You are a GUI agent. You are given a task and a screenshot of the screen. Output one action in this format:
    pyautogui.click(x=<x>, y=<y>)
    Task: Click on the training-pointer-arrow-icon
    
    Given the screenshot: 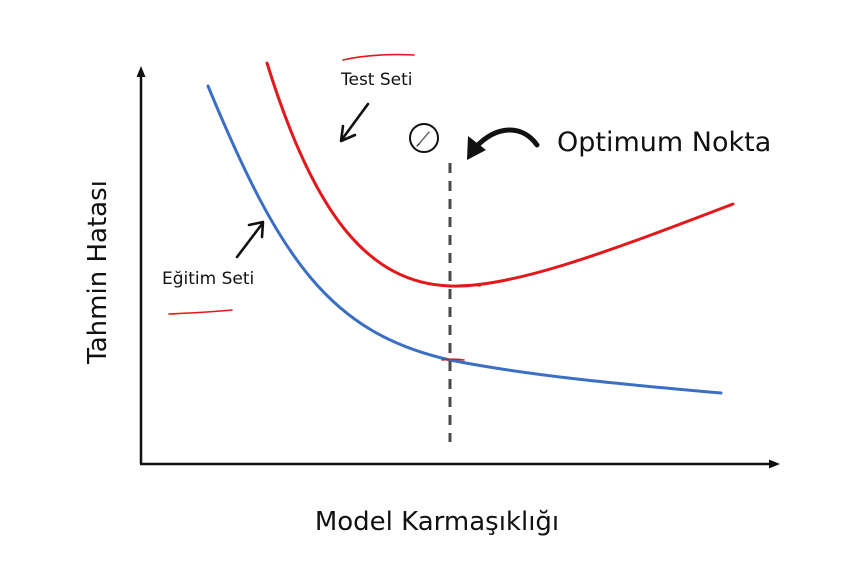 What is the action you would take?
    pyautogui.click(x=250, y=239)
    